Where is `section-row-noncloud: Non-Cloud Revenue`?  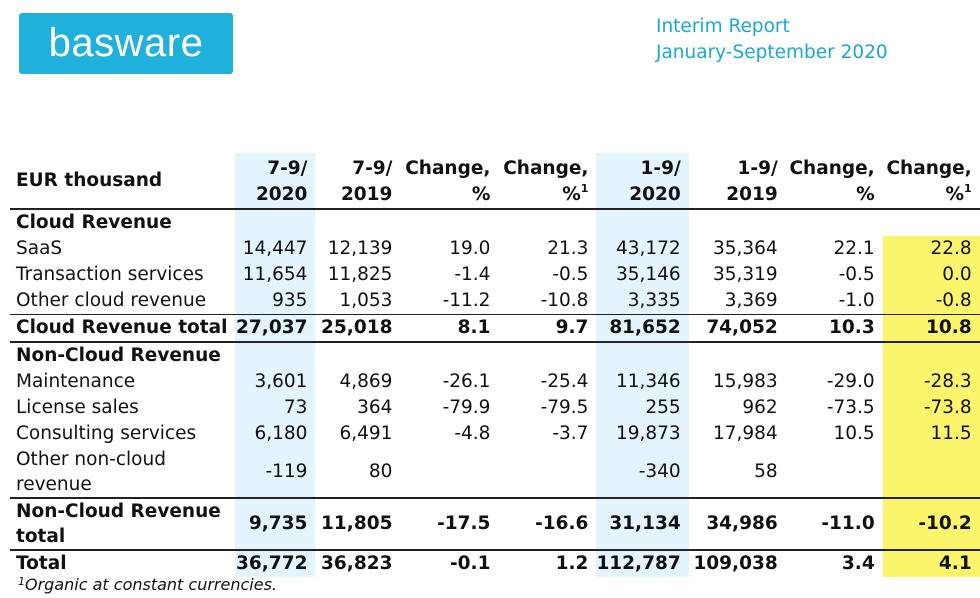
section-row-noncloud: Non-Cloud Revenue is located at coordinates (495, 355).